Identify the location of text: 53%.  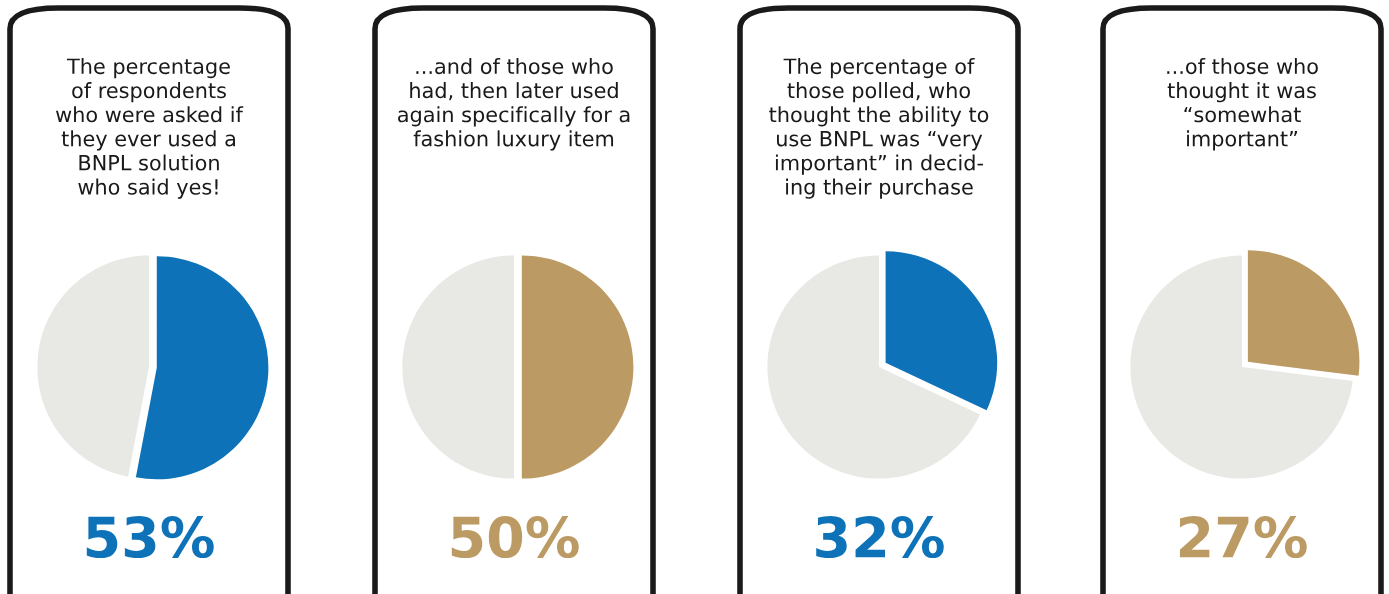
(150, 537).